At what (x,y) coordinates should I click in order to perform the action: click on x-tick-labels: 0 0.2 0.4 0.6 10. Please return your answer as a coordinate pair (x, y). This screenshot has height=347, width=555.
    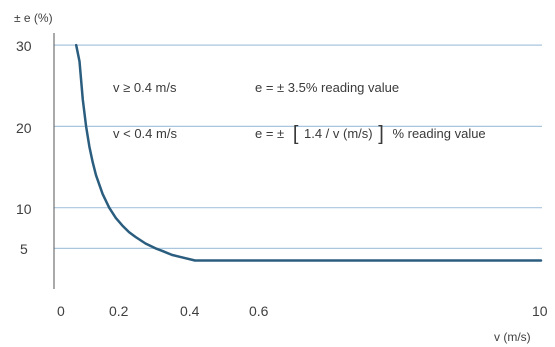
    Looking at the image, I should click on (302, 311).